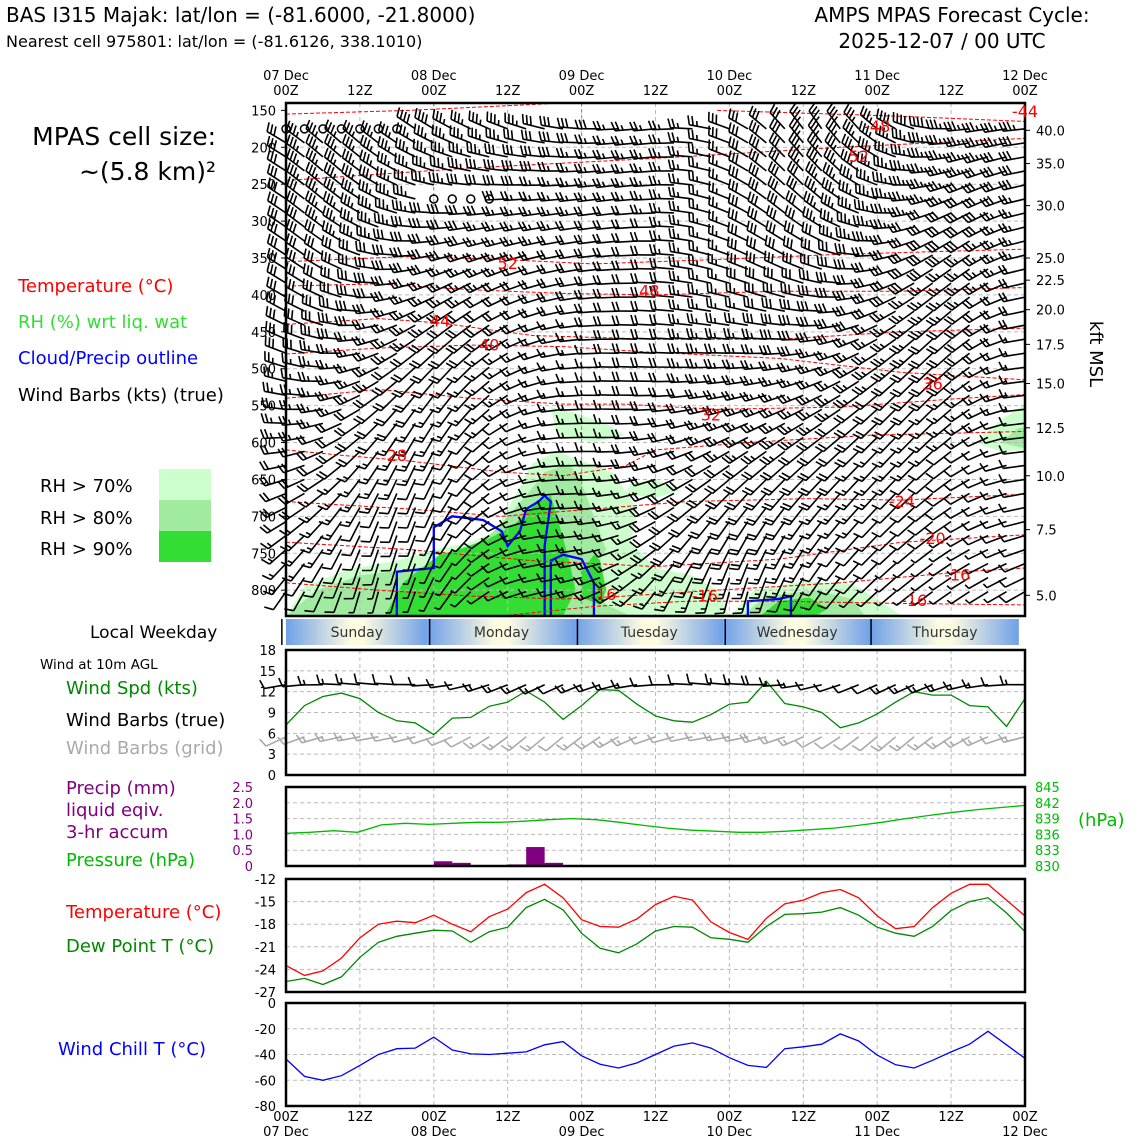  I want to click on pressure-tick-label: 700, so click(263, 517).